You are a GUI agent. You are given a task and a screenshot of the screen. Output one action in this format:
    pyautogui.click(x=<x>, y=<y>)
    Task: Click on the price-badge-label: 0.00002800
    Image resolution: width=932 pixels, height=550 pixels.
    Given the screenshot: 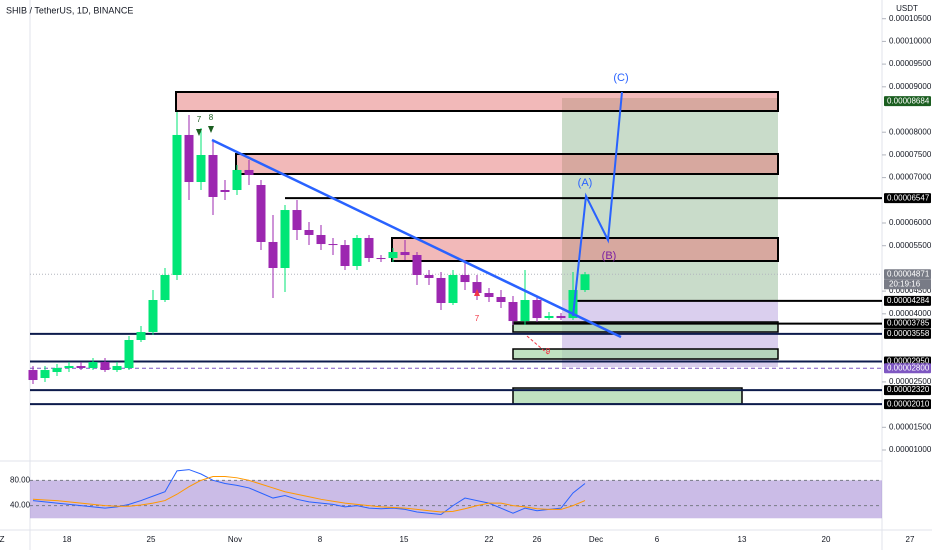 What is the action you would take?
    pyautogui.click(x=908, y=367)
    